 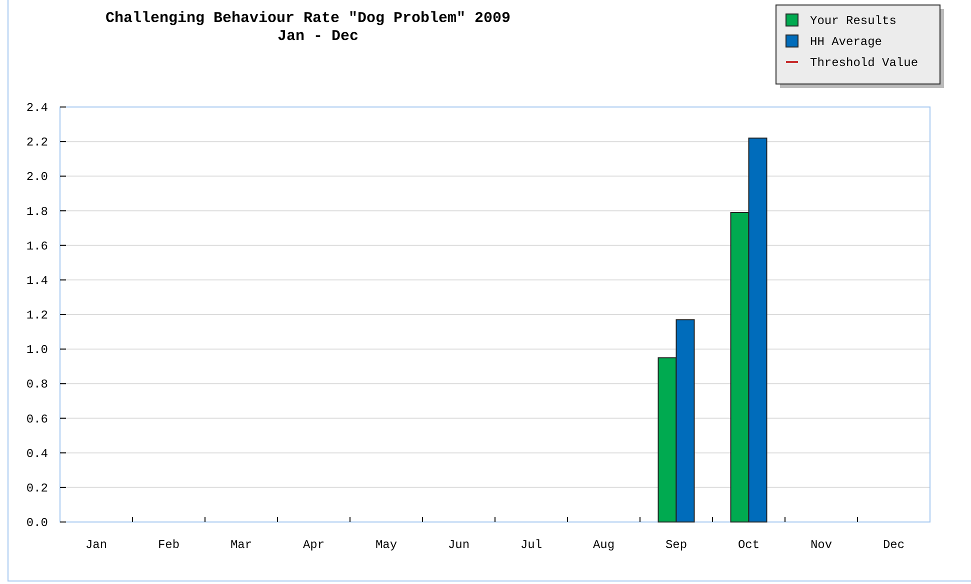 What do you see at coordinates (37, 211) in the screenshot?
I see `y-tick-label: 1.8` at bounding box center [37, 211].